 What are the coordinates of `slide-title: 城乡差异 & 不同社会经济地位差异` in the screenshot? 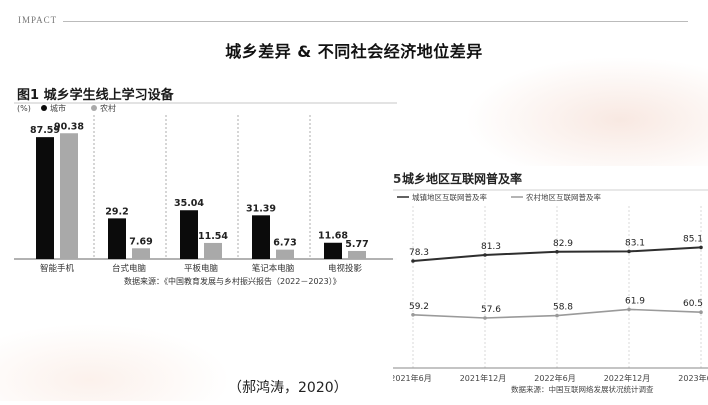 It's located at (354, 51).